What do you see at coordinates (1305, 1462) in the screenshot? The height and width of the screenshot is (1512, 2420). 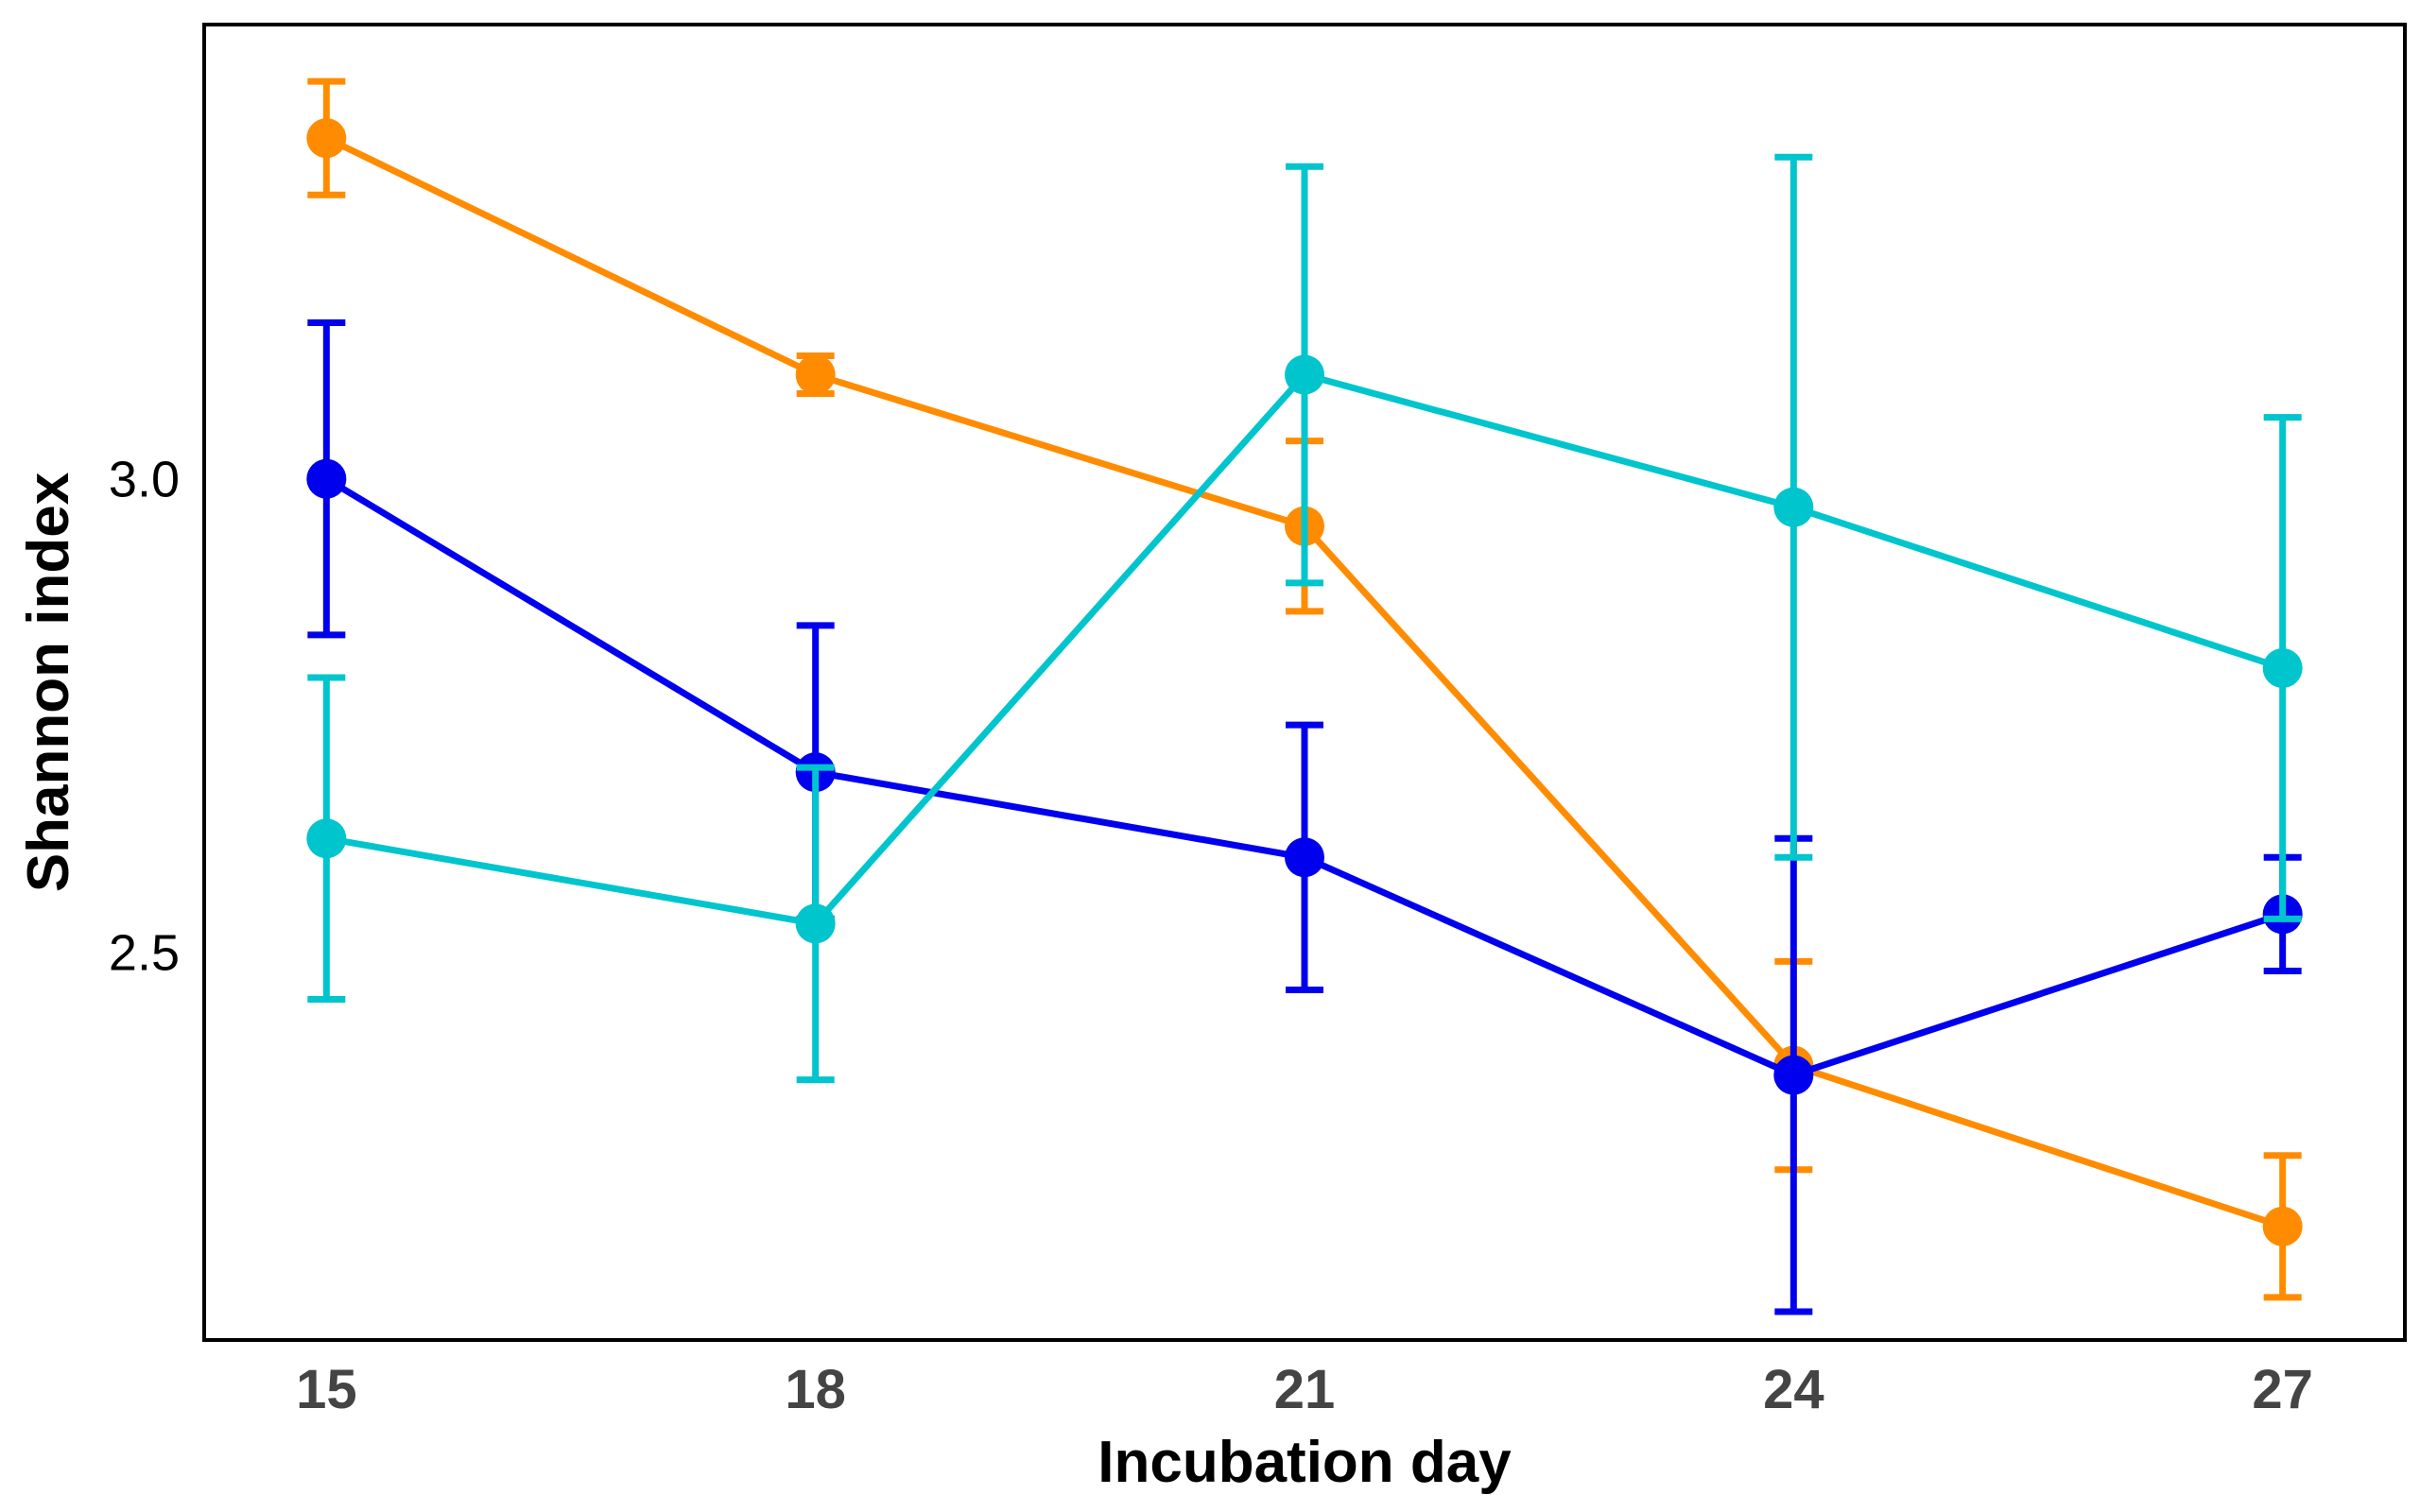 I see `x-axis-title: Incubation day` at bounding box center [1305, 1462].